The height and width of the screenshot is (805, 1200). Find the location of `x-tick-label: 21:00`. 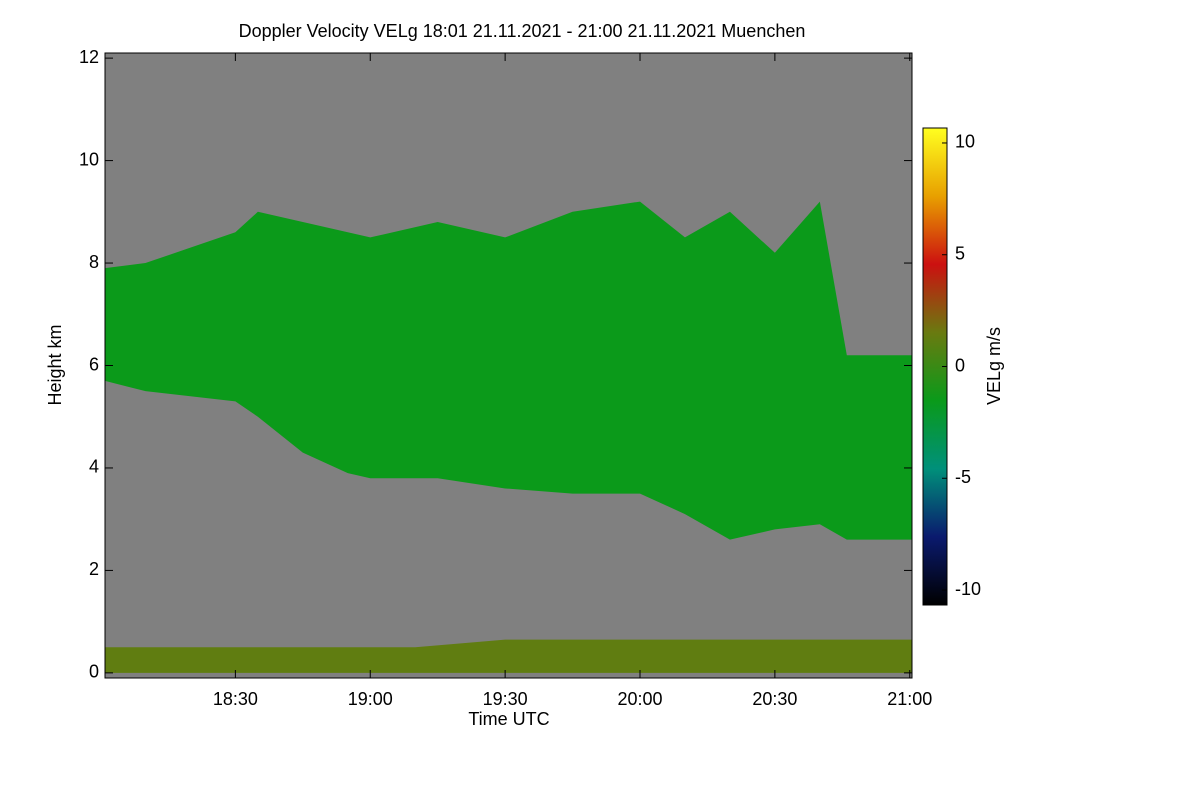

x-tick-label: 21:00 is located at coordinates (909, 699).